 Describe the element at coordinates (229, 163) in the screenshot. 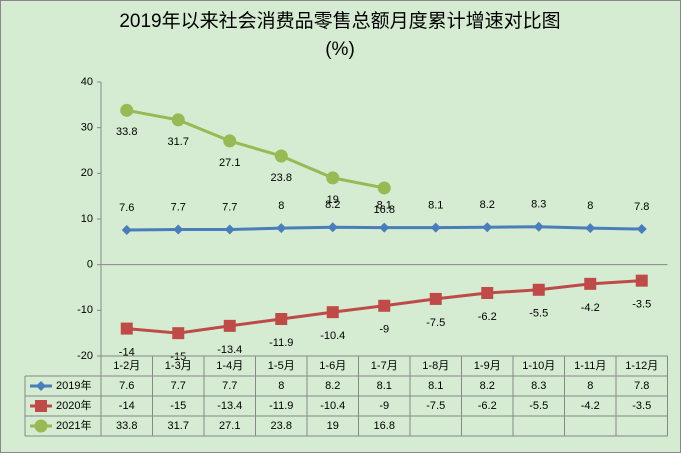

I see `data-label: 27.1` at that location.